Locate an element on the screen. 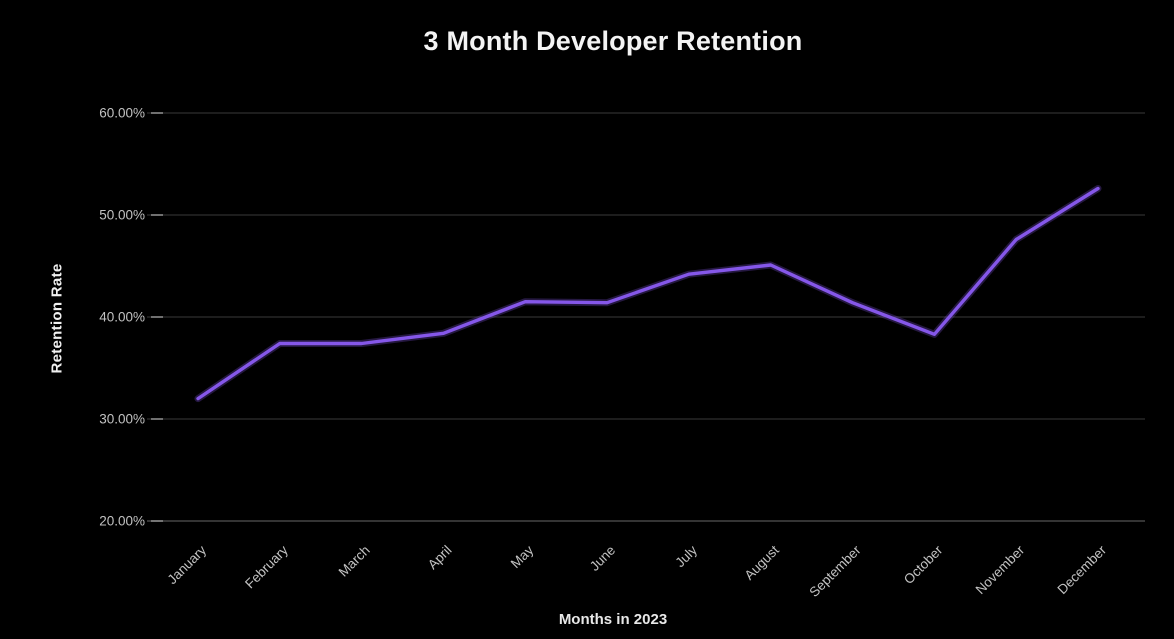 The width and height of the screenshot is (1174, 639). x-axis-title: Months in 2023 is located at coordinates (613, 619).